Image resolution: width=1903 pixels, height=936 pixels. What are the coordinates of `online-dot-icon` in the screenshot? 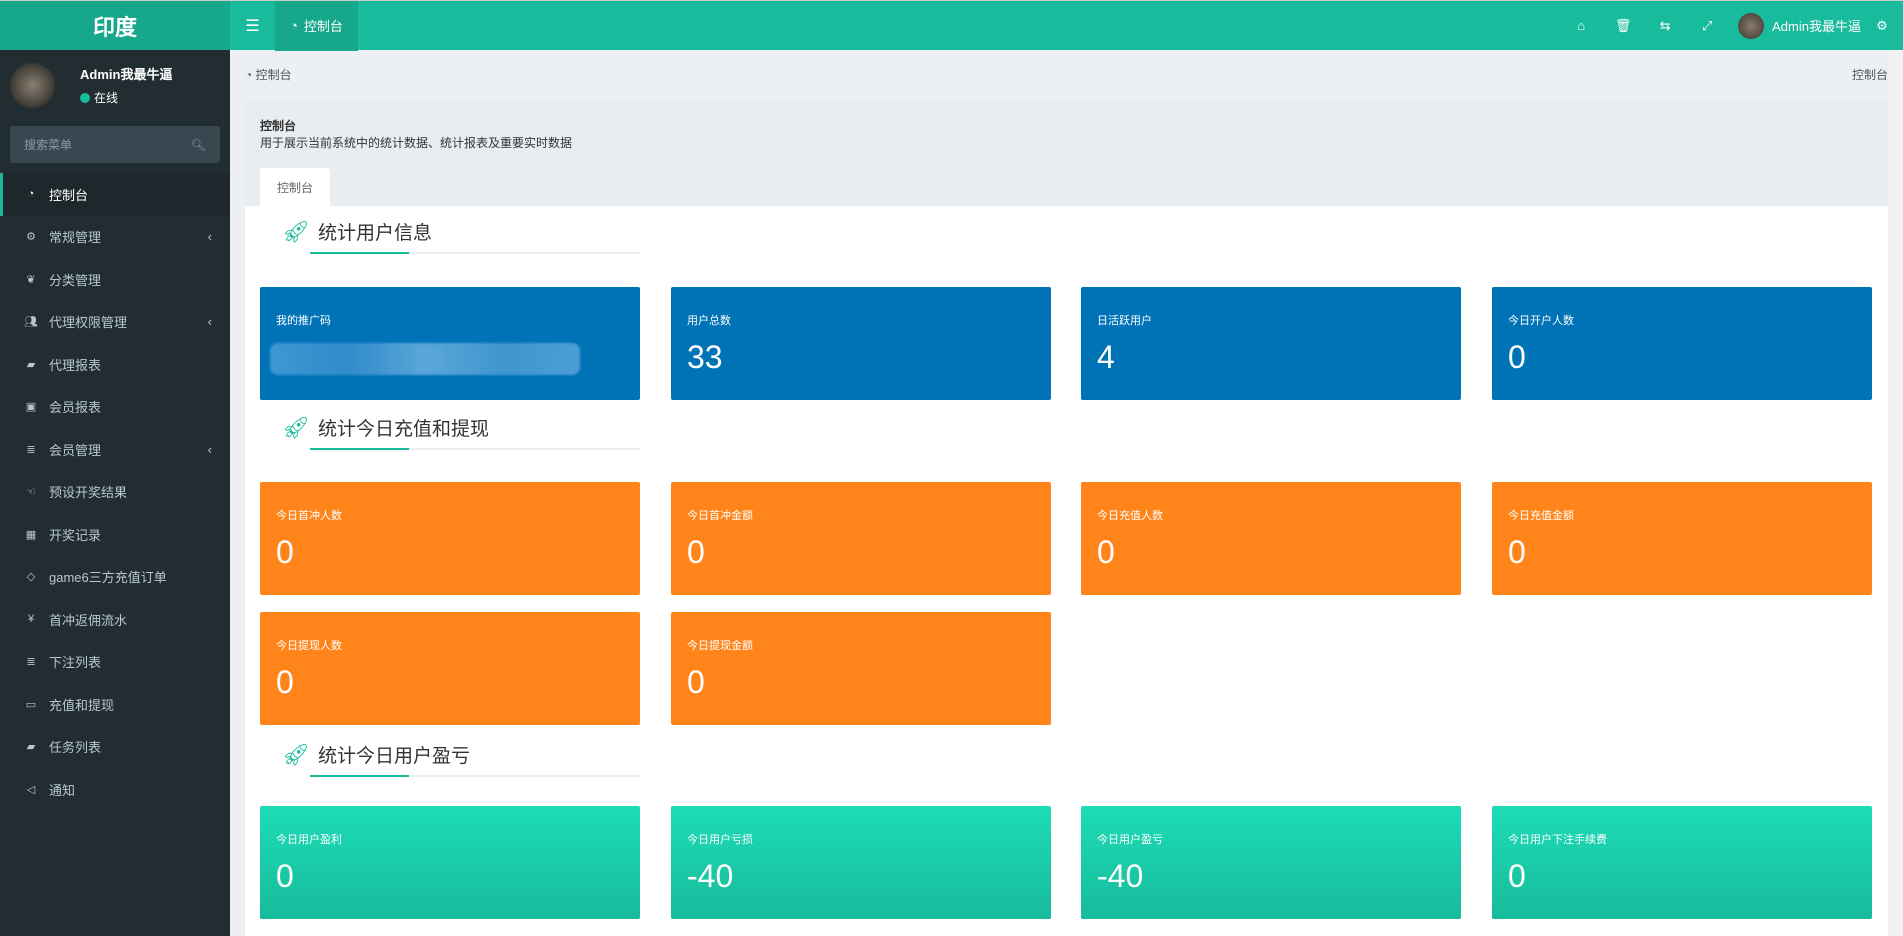 It's located at (85, 97).